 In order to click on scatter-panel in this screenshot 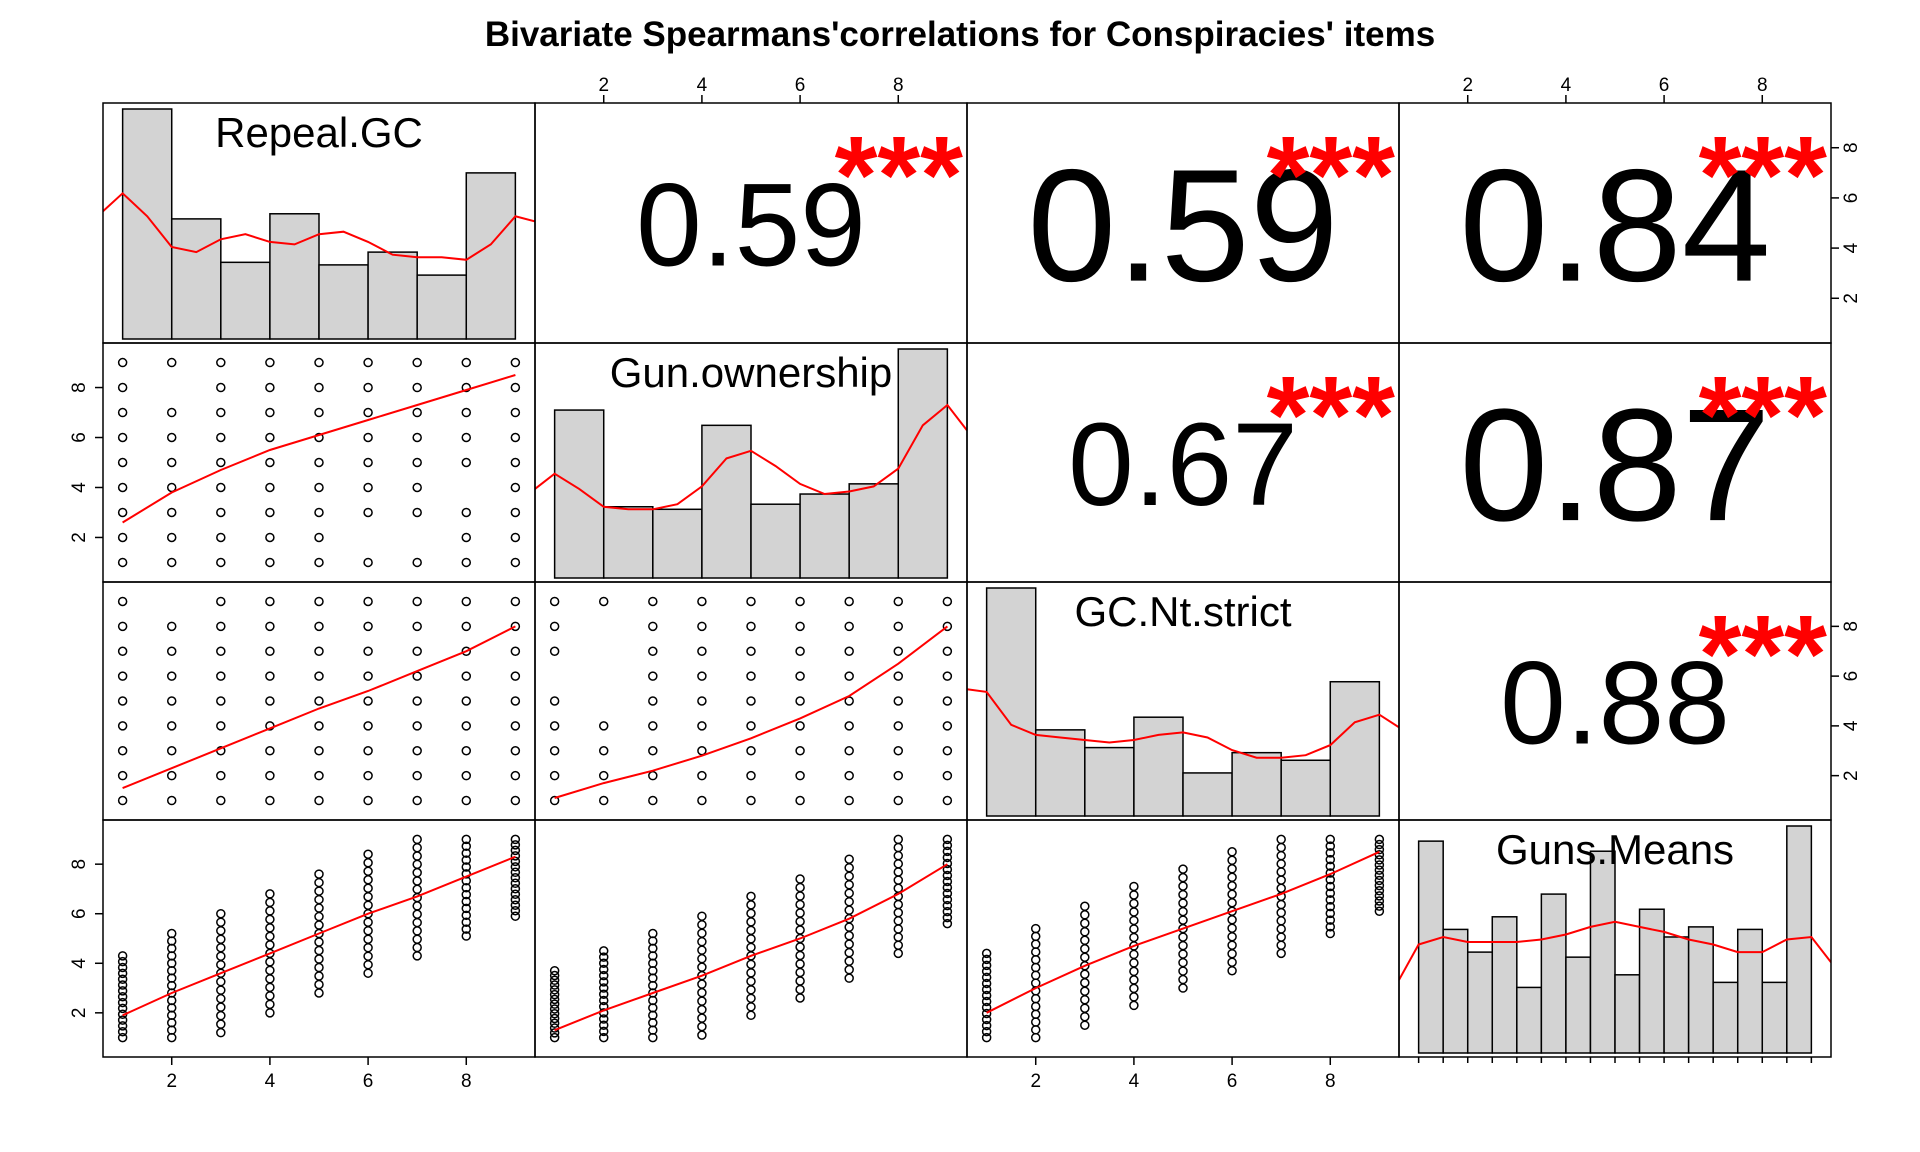, I will do `click(751, 701)`.